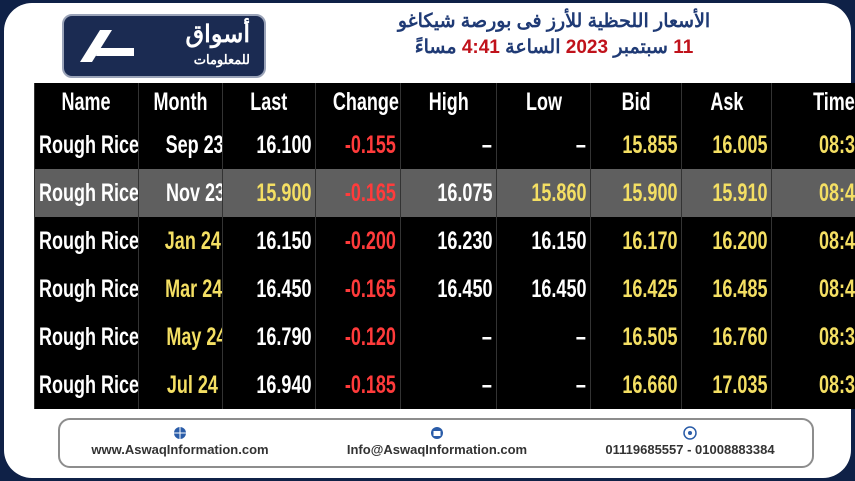 This screenshot has width=855, height=481. I want to click on table-cell: 08:41:07, so click(813, 289).